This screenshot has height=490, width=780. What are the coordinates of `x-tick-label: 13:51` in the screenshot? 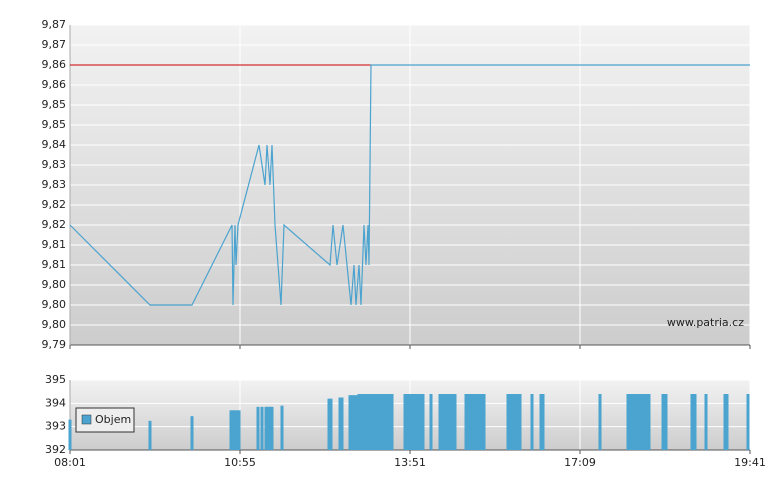 It's located at (410, 462).